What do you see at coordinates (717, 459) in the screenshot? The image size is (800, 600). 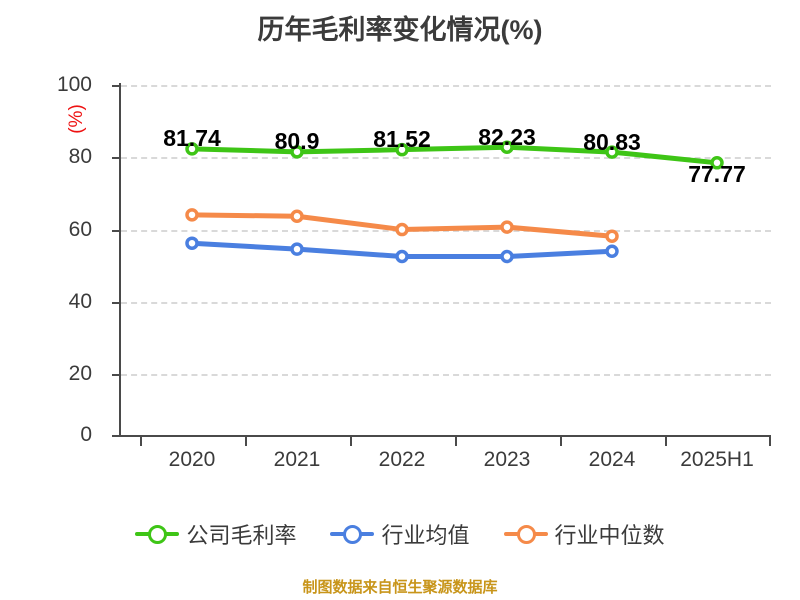 I see `x-tick-label-2025h1: 2025H1` at bounding box center [717, 459].